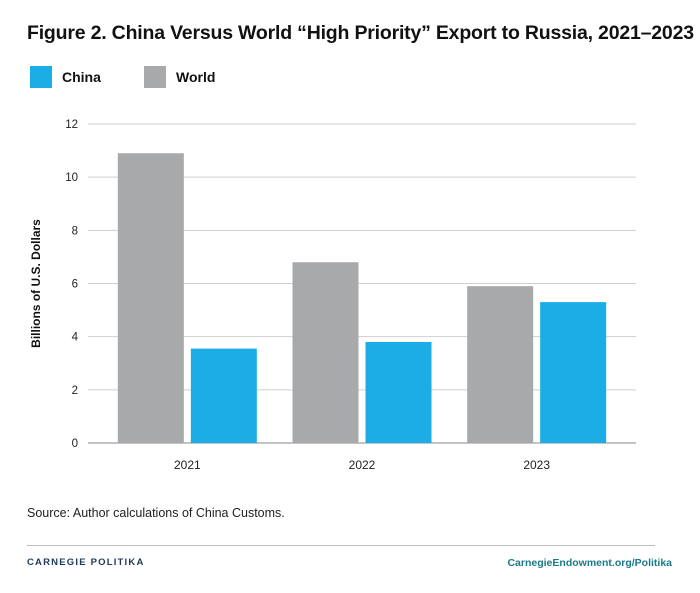 This screenshot has height=593, width=700. Describe the element at coordinates (325, 352) in the screenshot. I see `bar-world-2022` at that location.